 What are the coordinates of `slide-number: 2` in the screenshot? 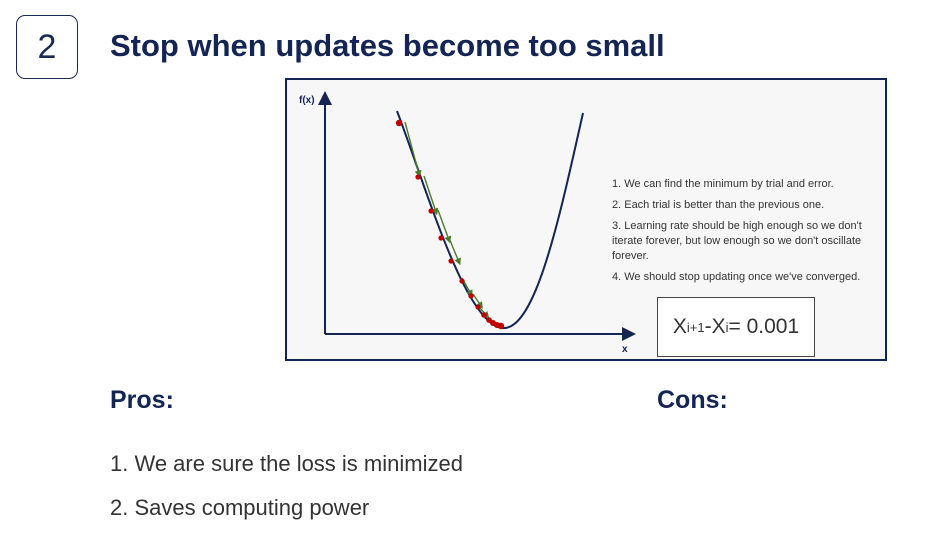 It's located at (47, 46).